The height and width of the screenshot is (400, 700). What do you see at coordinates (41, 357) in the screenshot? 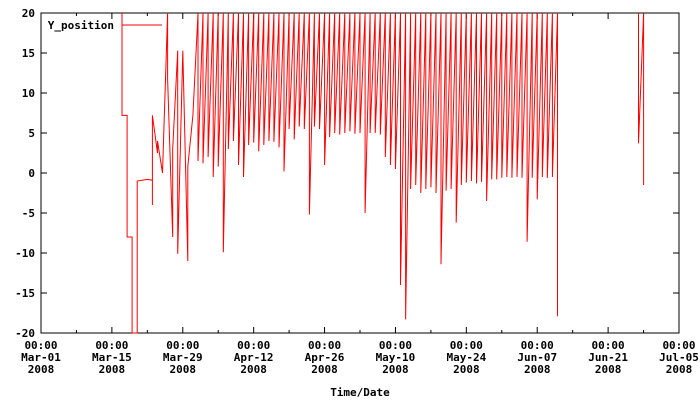
I see `x-tick-label: 00:00 Mar-01 2008` at bounding box center [41, 357].